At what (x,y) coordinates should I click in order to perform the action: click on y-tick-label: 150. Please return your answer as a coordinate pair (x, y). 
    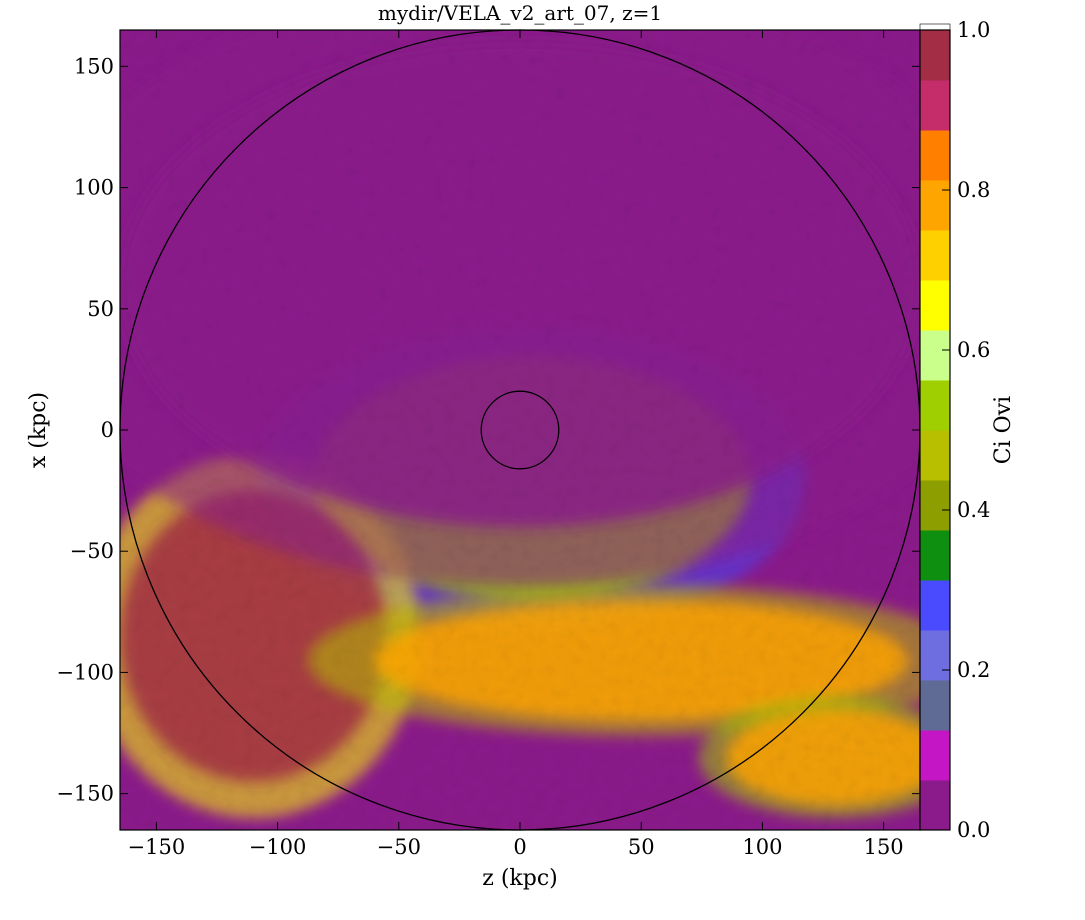
    Looking at the image, I should click on (94, 66).